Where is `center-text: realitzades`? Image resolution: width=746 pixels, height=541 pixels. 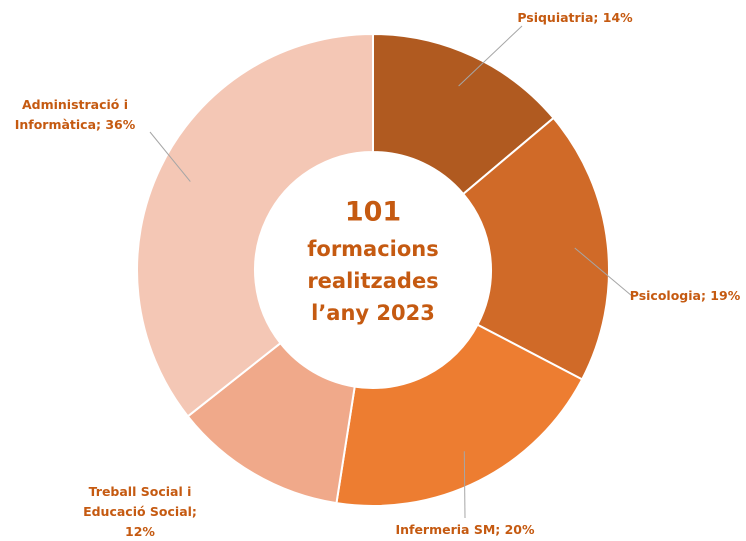
center-text: realitzades is located at coordinates (372, 281).